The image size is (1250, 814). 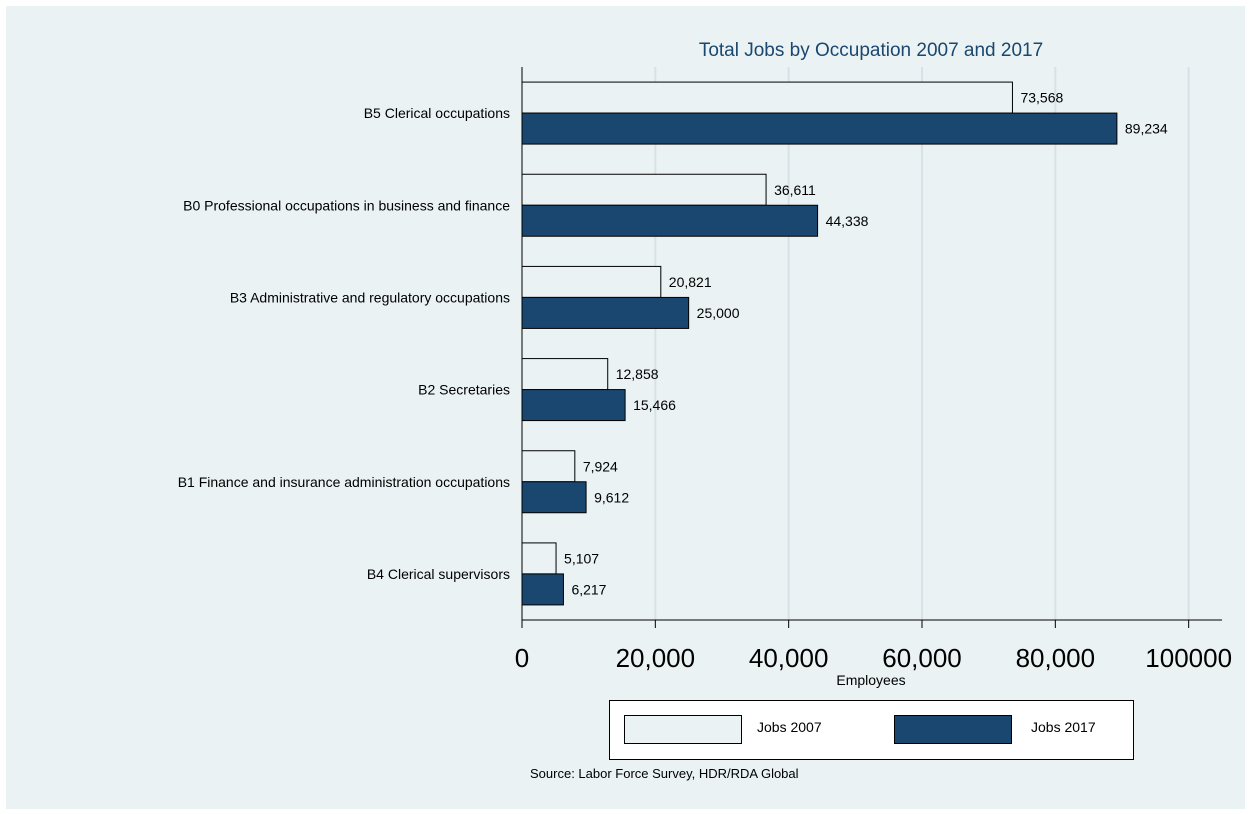 What do you see at coordinates (922, 658) in the screenshot?
I see `x-tick-label: 60,000` at bounding box center [922, 658].